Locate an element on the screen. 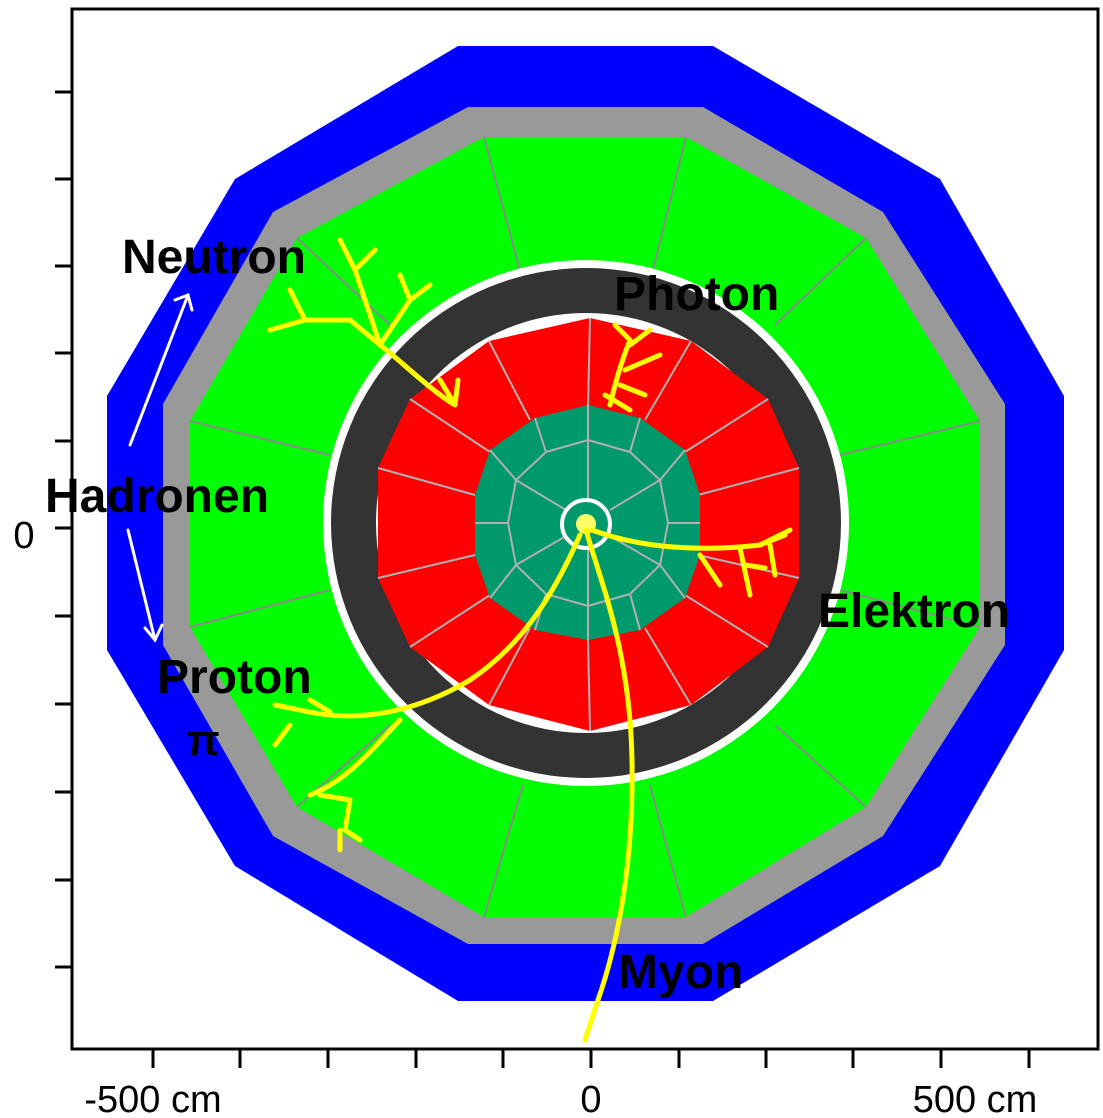  muon-track is located at coordinates (608, 785).